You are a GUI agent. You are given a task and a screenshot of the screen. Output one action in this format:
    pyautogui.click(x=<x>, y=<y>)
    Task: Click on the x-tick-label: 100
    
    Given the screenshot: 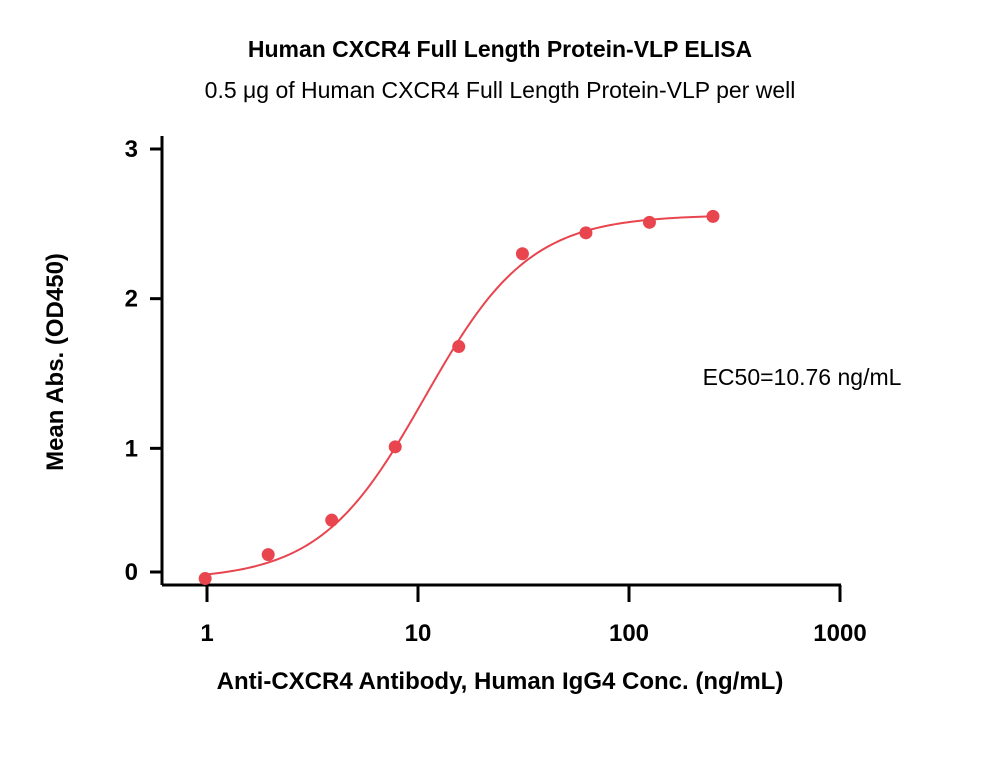 What is the action you would take?
    pyautogui.click(x=629, y=633)
    